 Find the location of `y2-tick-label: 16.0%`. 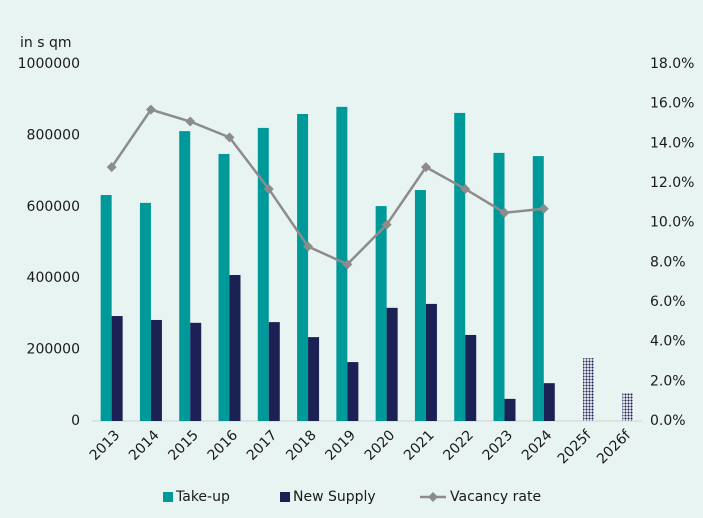

y2-tick-label: 16.0% is located at coordinates (672, 104).